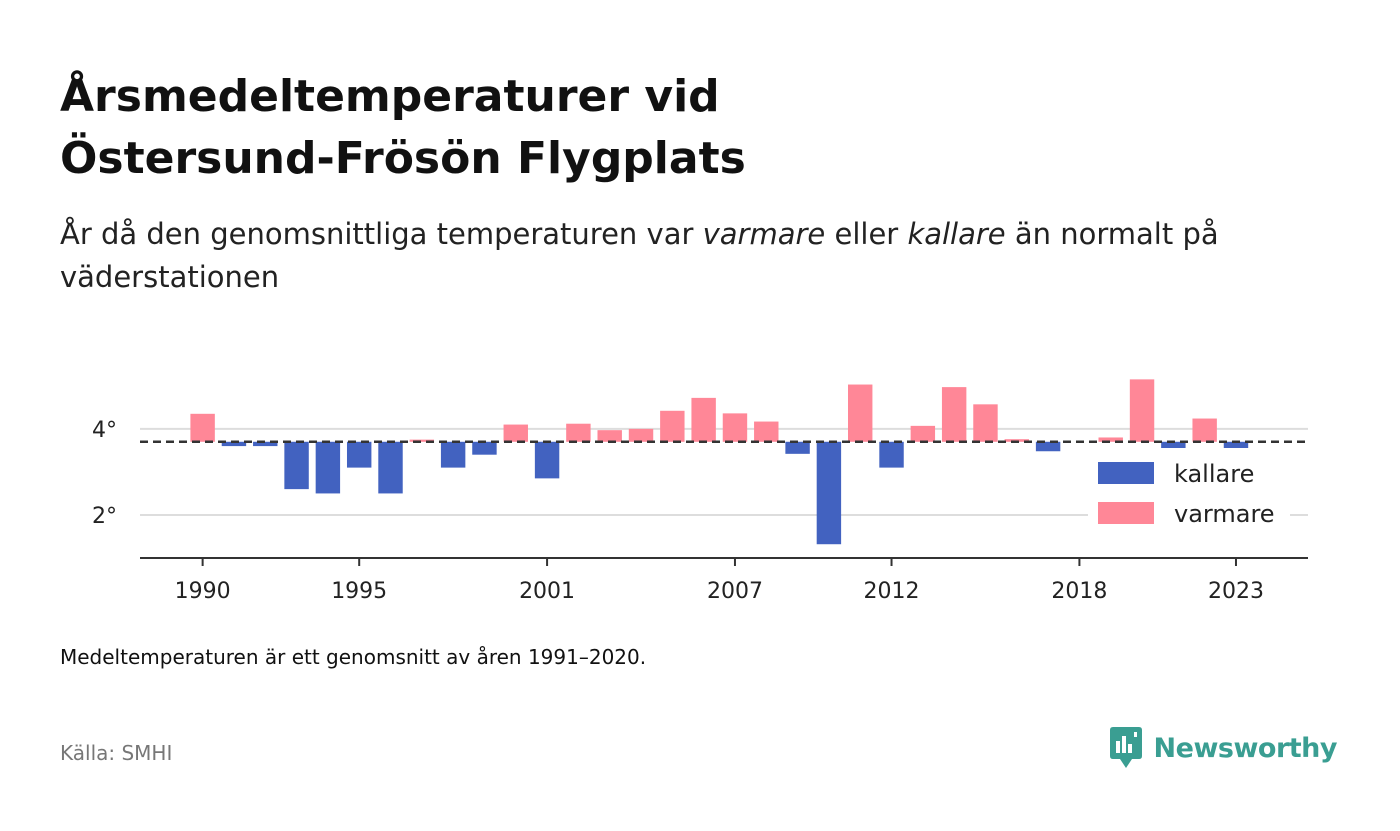  I want to click on subtitle-emphasis-varmare: varmare, so click(764, 234).